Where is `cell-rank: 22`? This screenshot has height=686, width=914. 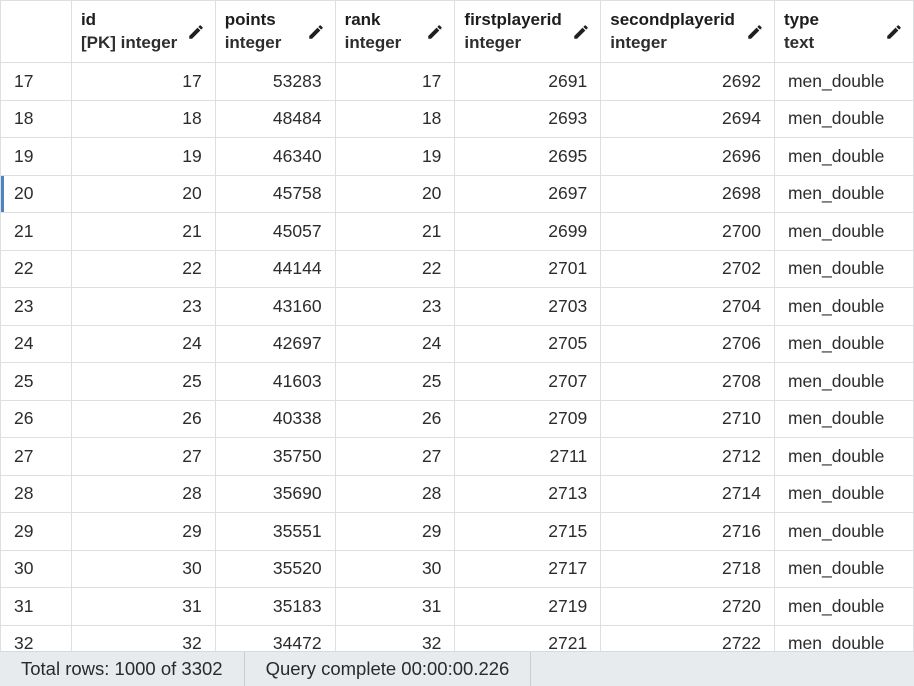 cell-rank: 22 is located at coordinates (395, 269).